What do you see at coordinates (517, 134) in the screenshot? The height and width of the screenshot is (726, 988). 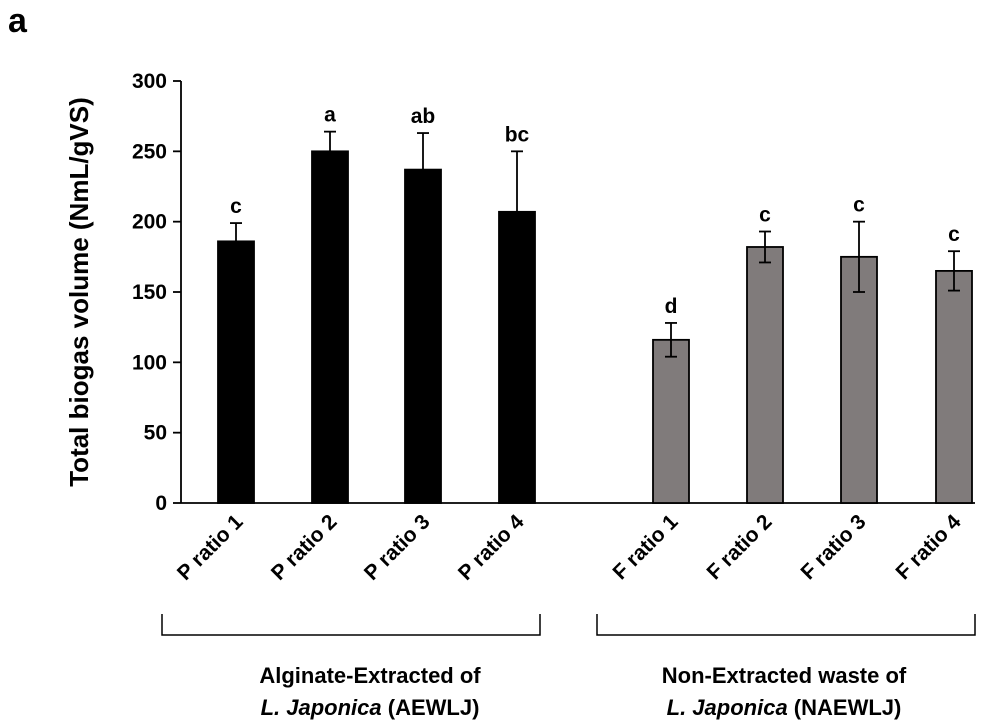 I see `significance-letter: bc` at bounding box center [517, 134].